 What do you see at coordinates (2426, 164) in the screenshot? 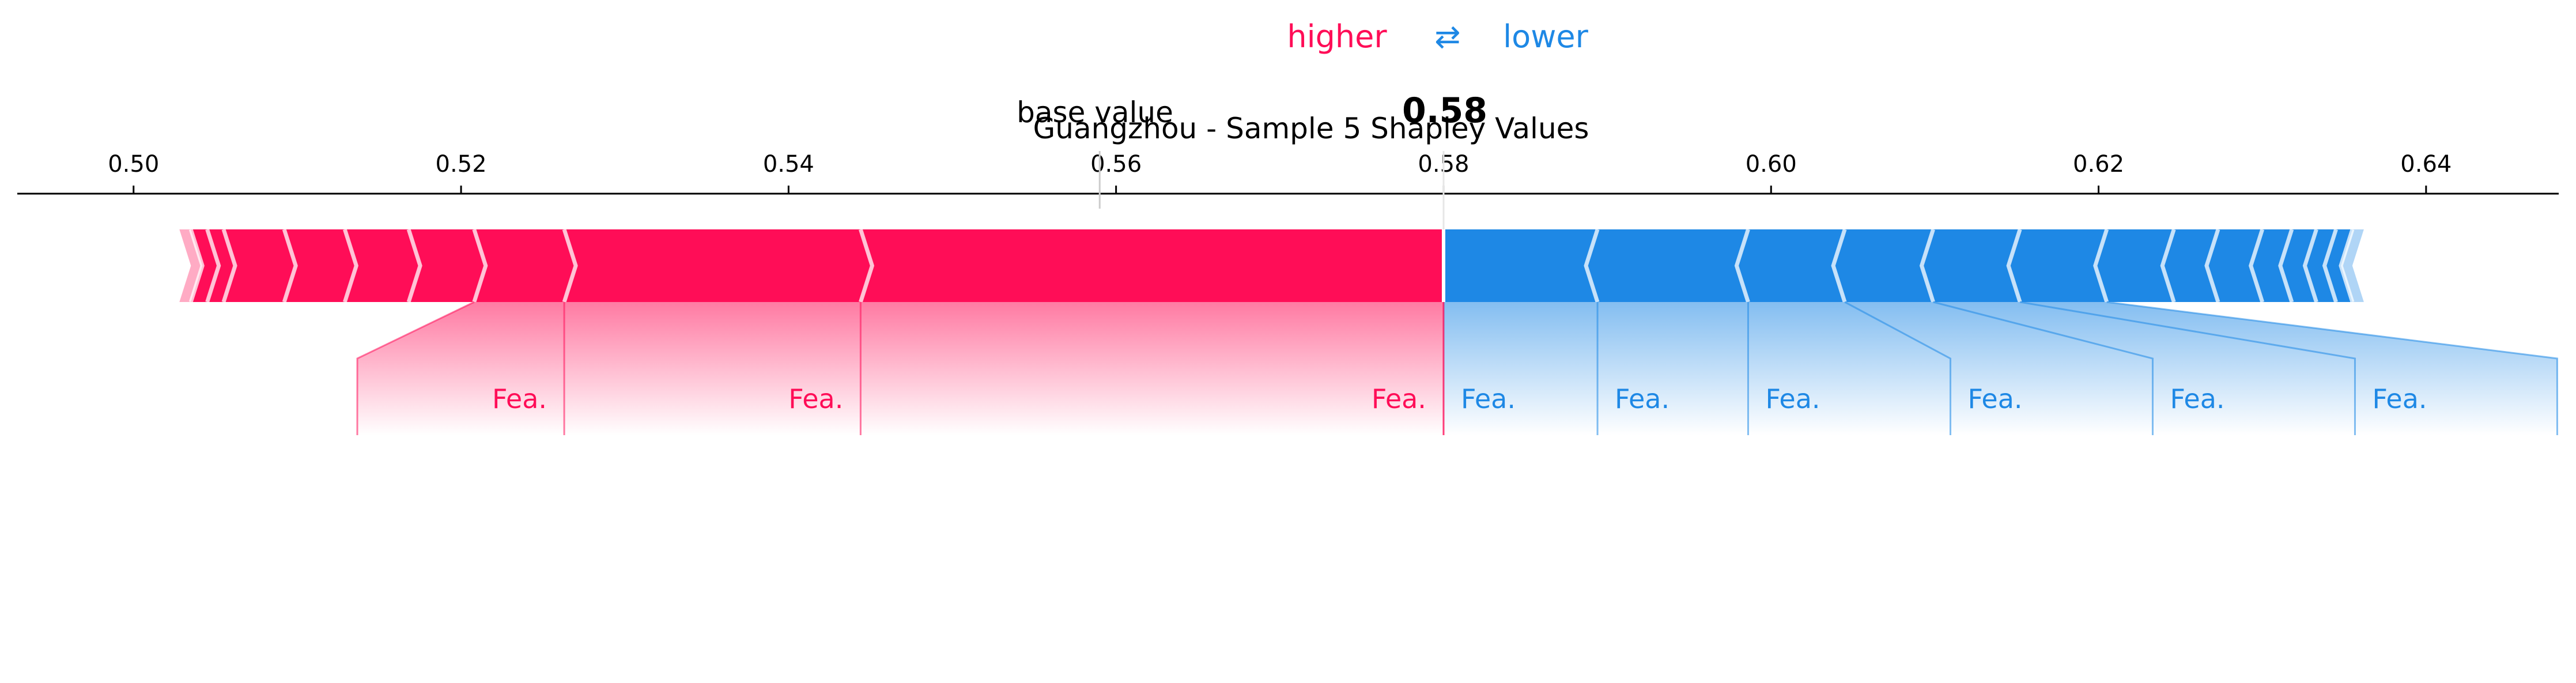
I see `x-tick-label: 0.64` at bounding box center [2426, 164].